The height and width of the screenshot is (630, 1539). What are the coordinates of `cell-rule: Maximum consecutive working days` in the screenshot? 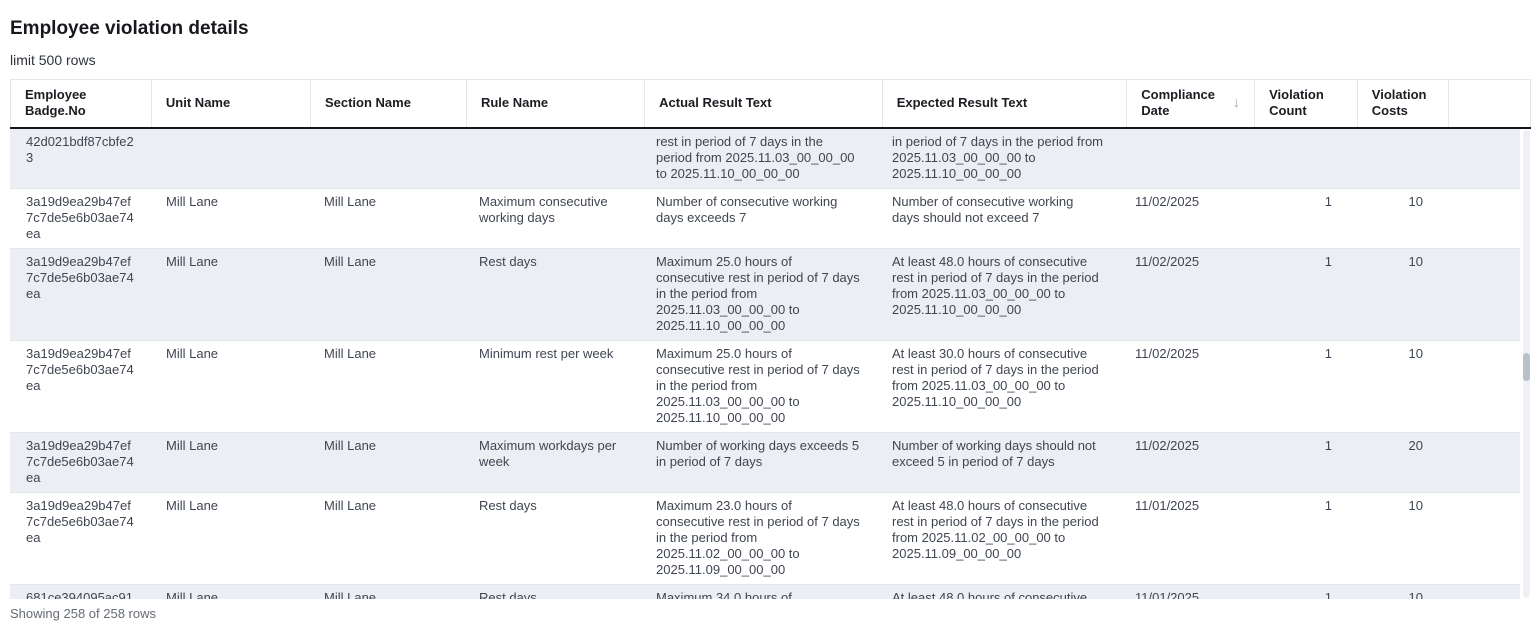 It's located at (543, 209).